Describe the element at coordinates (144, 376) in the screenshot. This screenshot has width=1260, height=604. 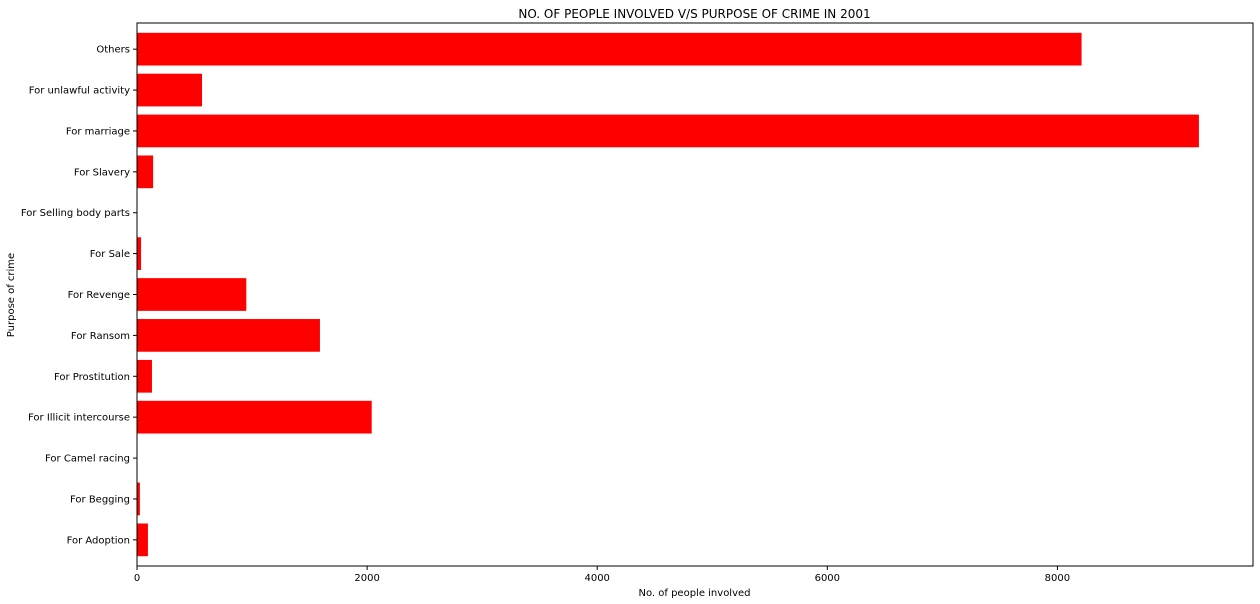
I see `bar-for-prostitution` at that location.